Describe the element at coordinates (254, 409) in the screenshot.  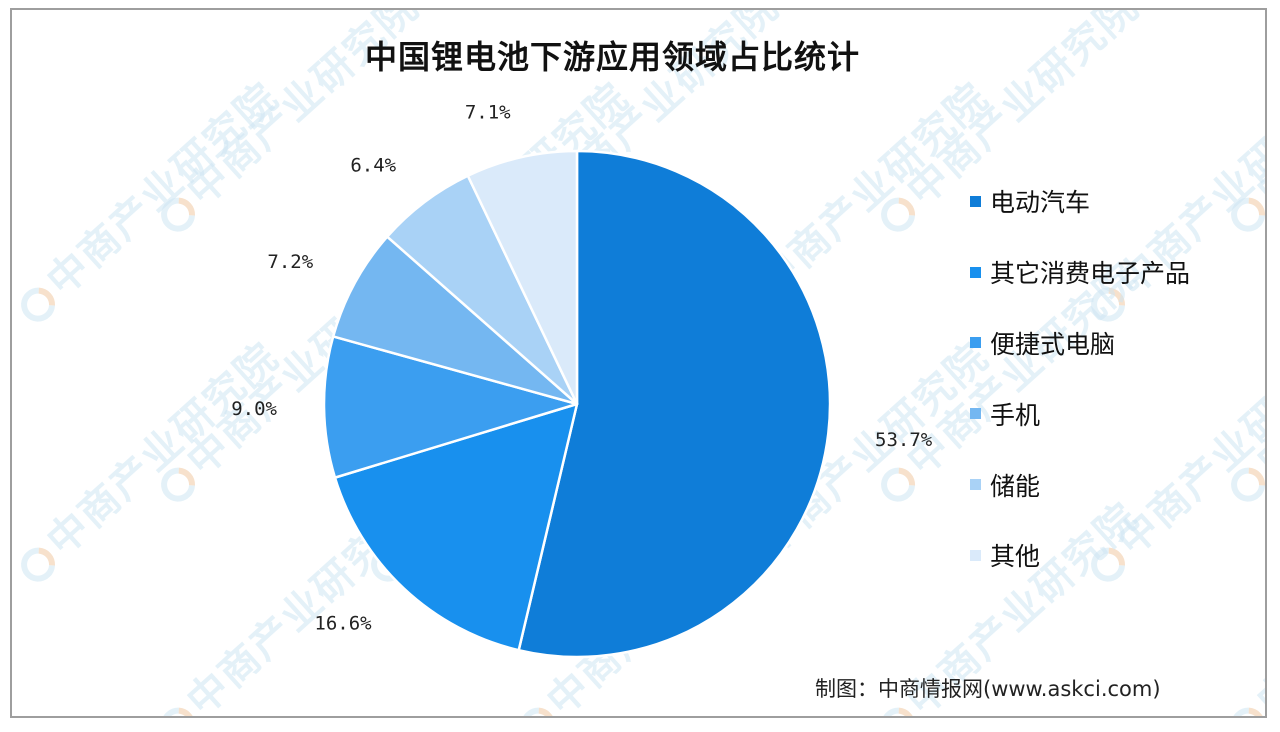
I see `slice-label-3: 9.0%` at that location.